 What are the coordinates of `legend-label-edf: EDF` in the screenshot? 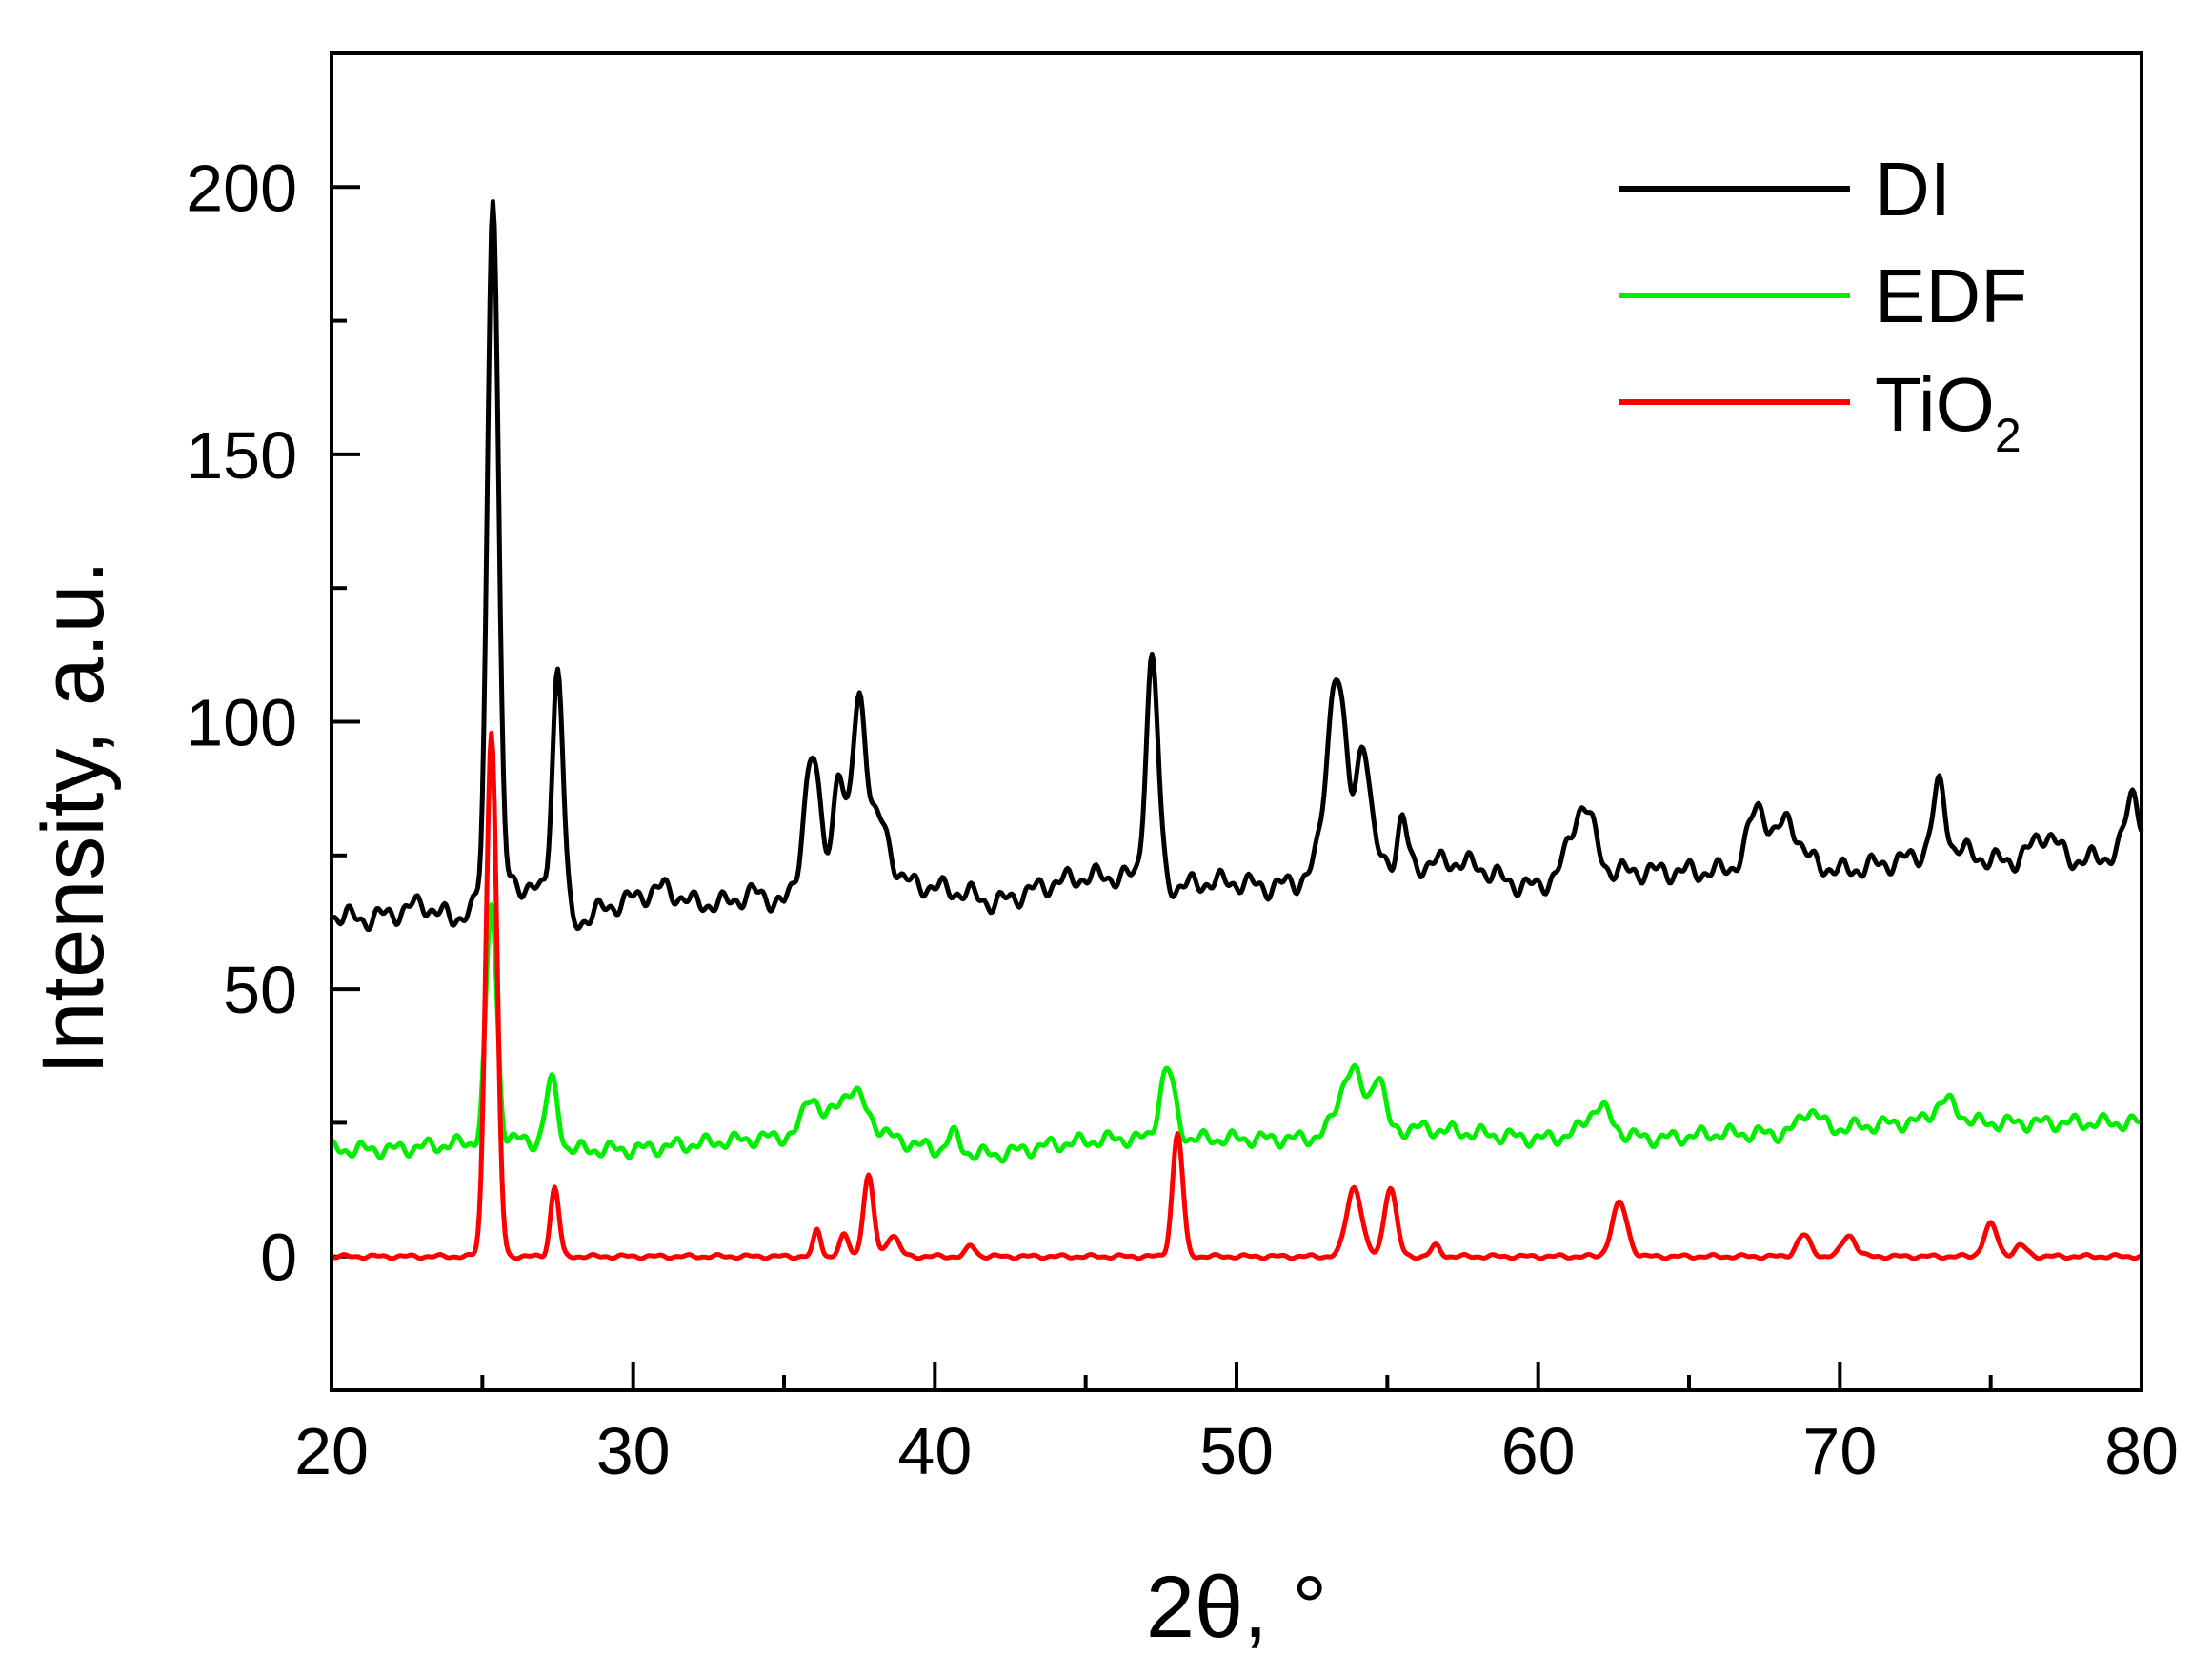 It's located at (1951, 295).